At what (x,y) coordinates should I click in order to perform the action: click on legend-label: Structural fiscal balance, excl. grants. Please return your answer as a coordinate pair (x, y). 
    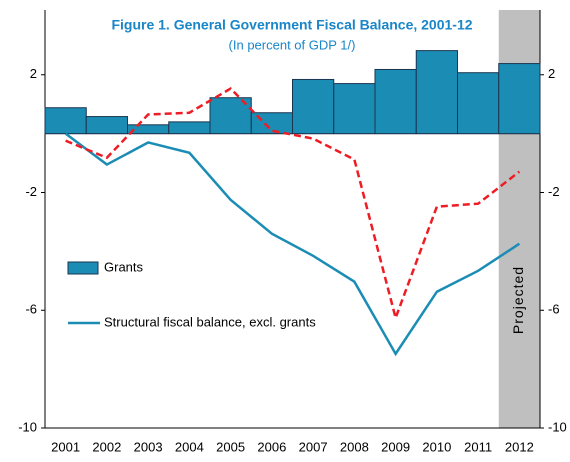
    Looking at the image, I should click on (210, 321).